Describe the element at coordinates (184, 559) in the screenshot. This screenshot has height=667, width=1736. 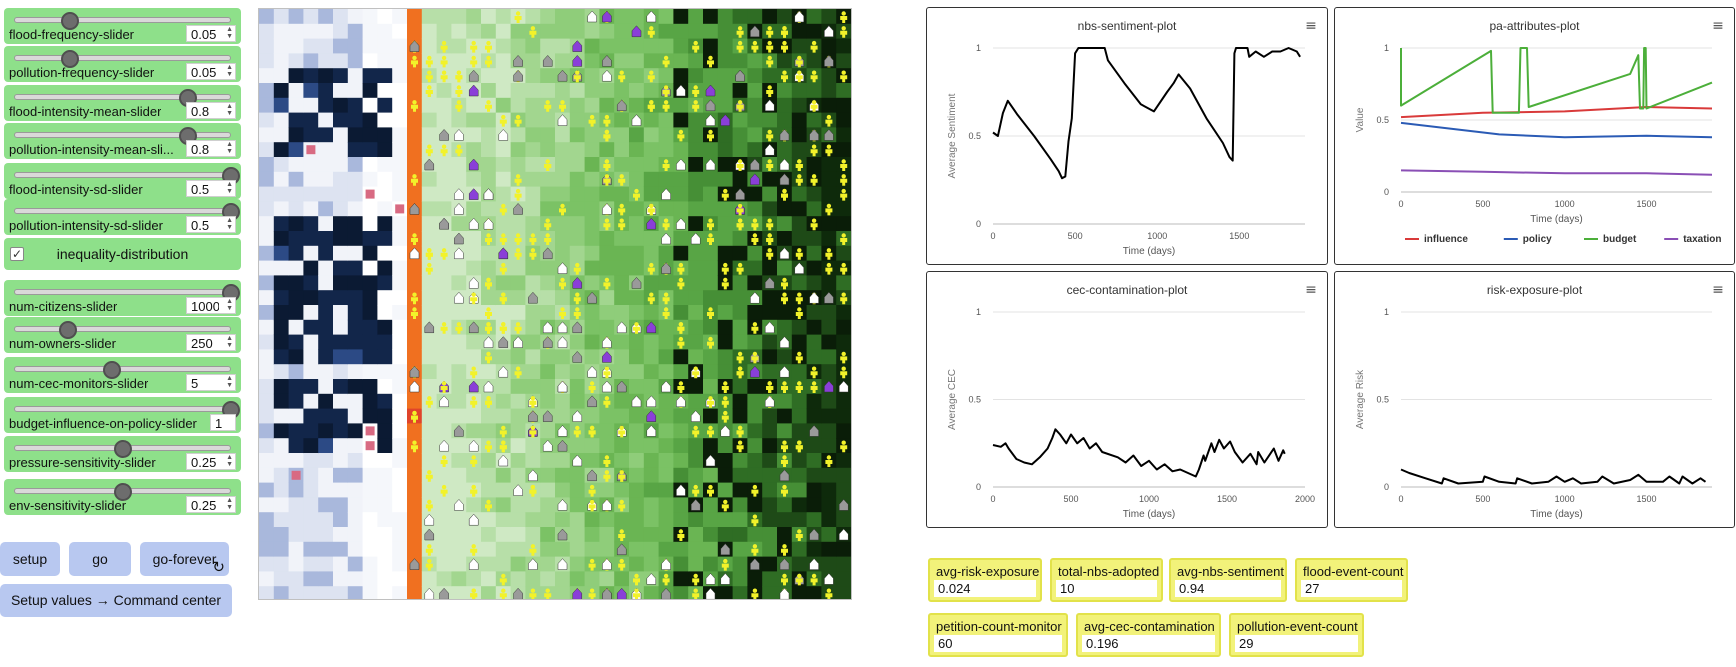
I see `go-forever-button: go-forever ↻` at that location.